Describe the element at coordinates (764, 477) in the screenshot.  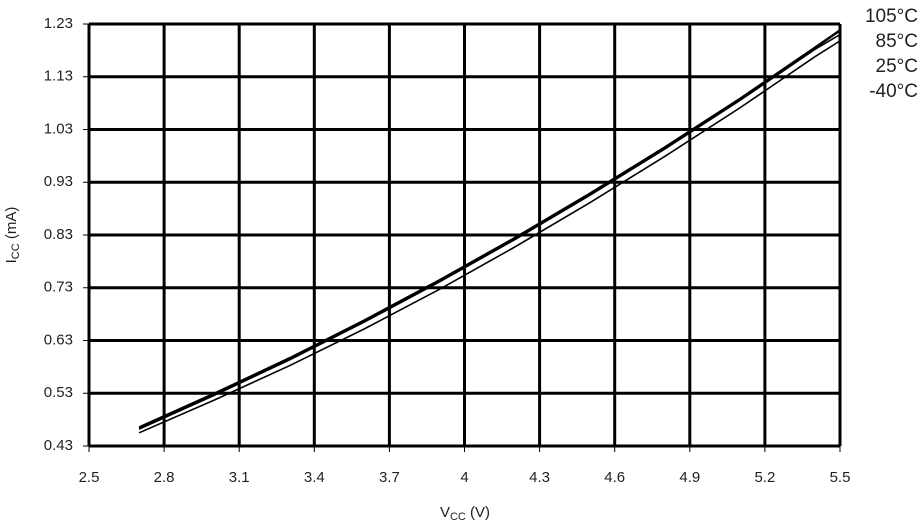
I see `x-tick-label: 5.2` at that location.